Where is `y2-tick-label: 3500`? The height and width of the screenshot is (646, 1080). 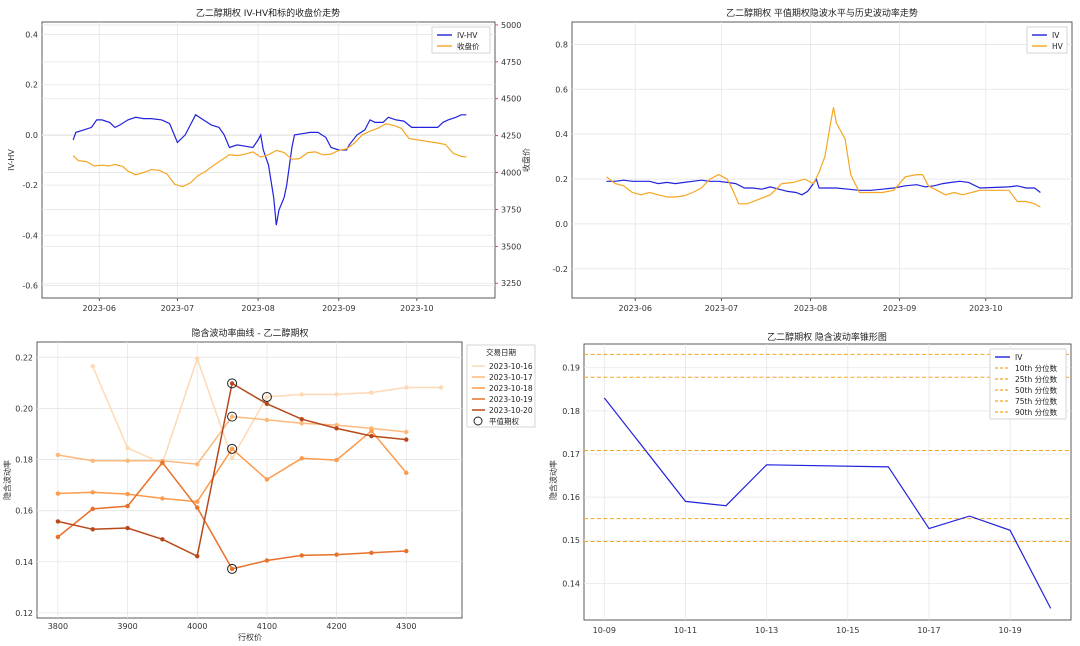 y2-tick-label: 3500 is located at coordinates (511, 246).